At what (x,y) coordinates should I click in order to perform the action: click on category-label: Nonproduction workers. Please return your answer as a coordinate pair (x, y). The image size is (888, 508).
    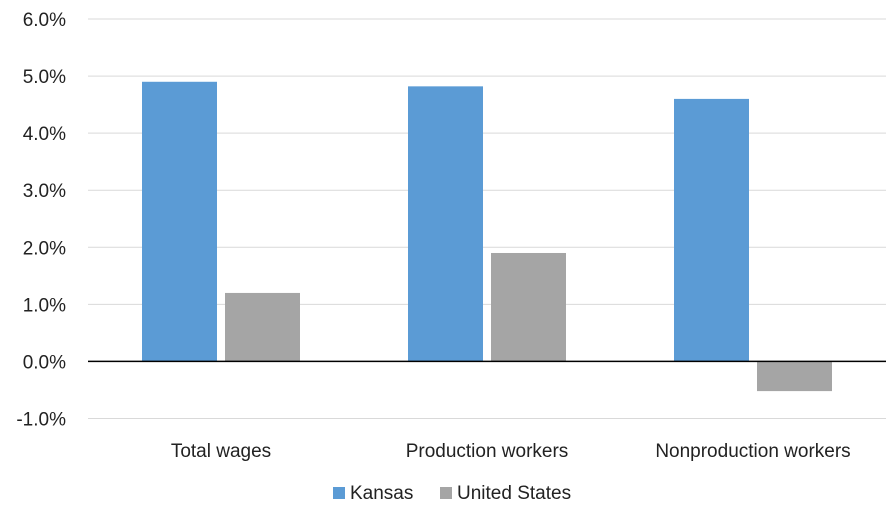
    Looking at the image, I should click on (752, 451).